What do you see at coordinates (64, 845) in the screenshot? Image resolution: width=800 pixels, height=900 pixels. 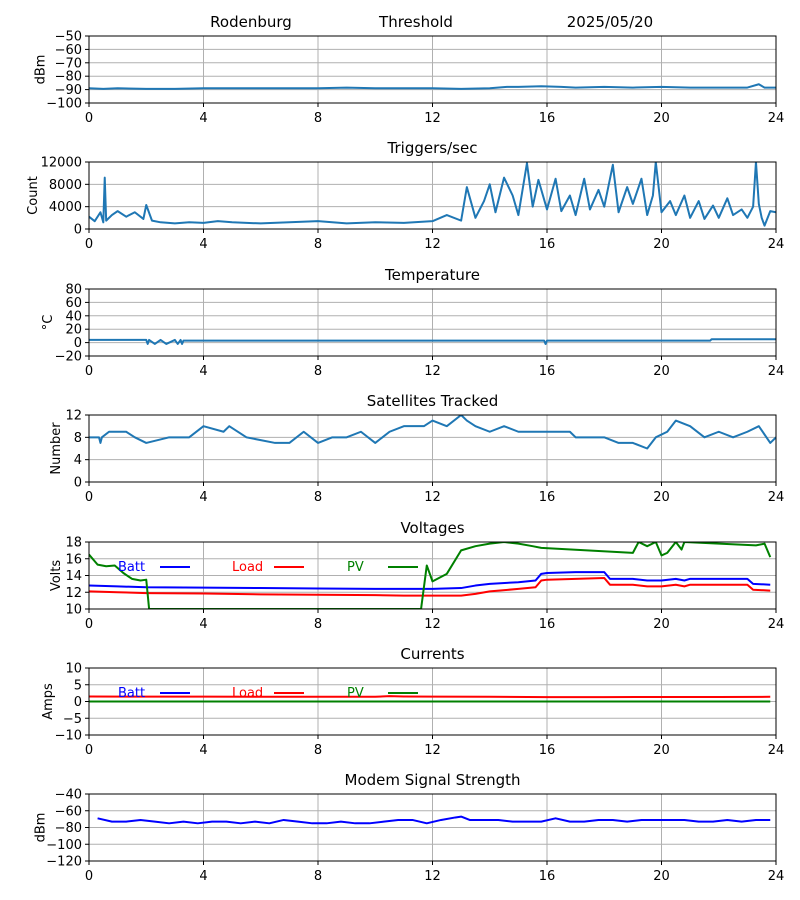 I see `y-tick-label: −100` at bounding box center [64, 845].